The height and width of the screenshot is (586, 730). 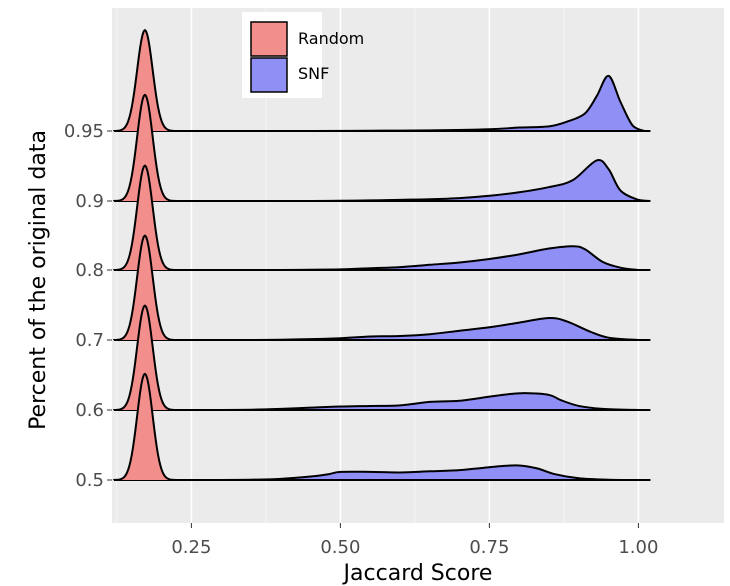 What do you see at coordinates (89, 410) in the screenshot?
I see `y-tick-label: 0.6` at bounding box center [89, 410].